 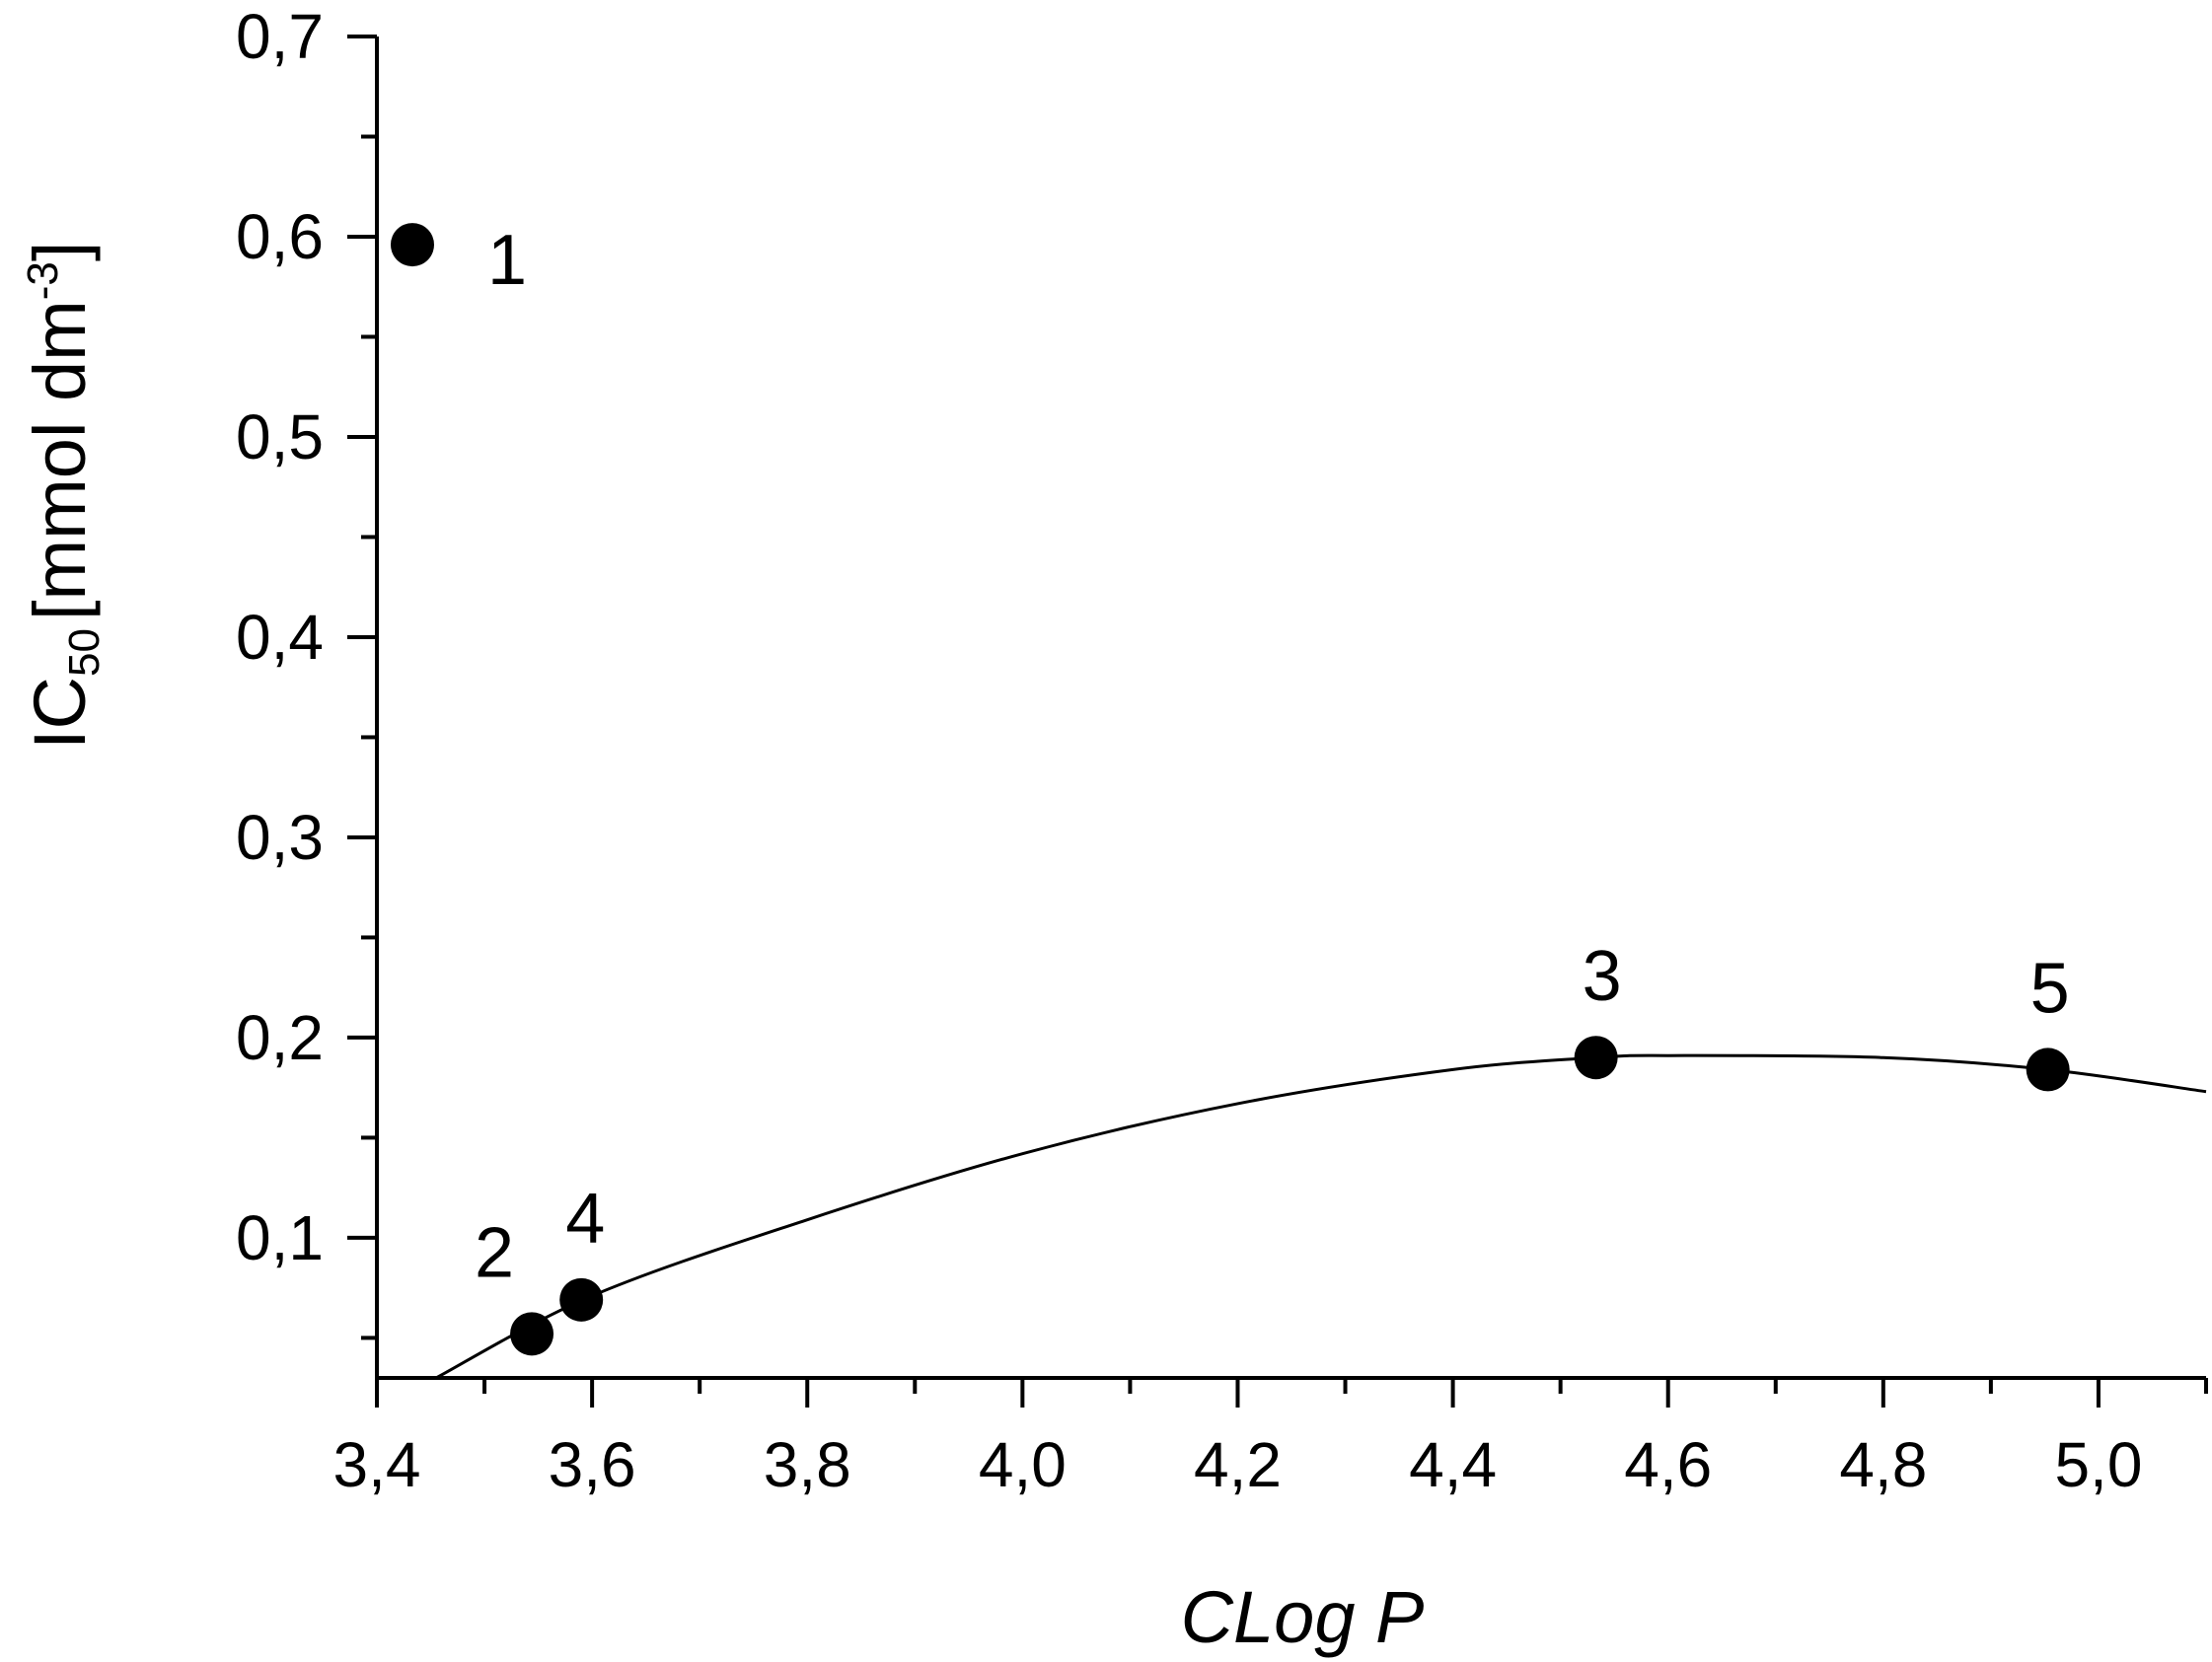 What do you see at coordinates (1668, 1465) in the screenshot?
I see `x-tick-label: 4,6` at bounding box center [1668, 1465].